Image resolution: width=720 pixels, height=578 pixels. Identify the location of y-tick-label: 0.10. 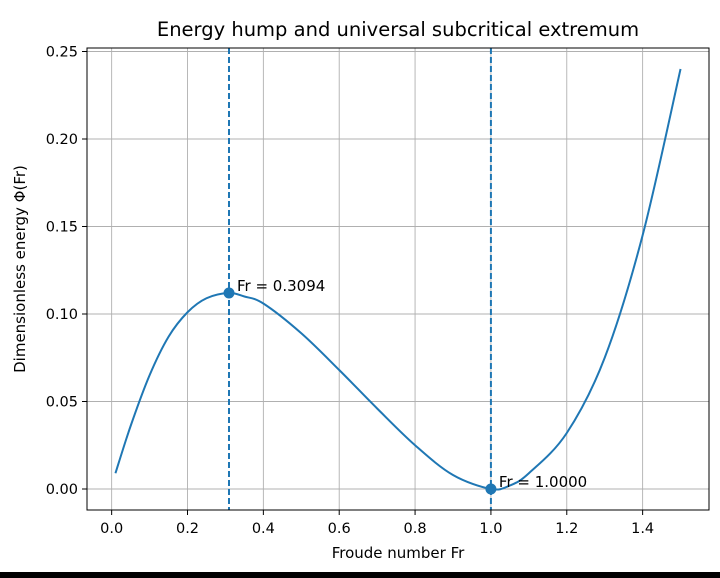
(62, 315).